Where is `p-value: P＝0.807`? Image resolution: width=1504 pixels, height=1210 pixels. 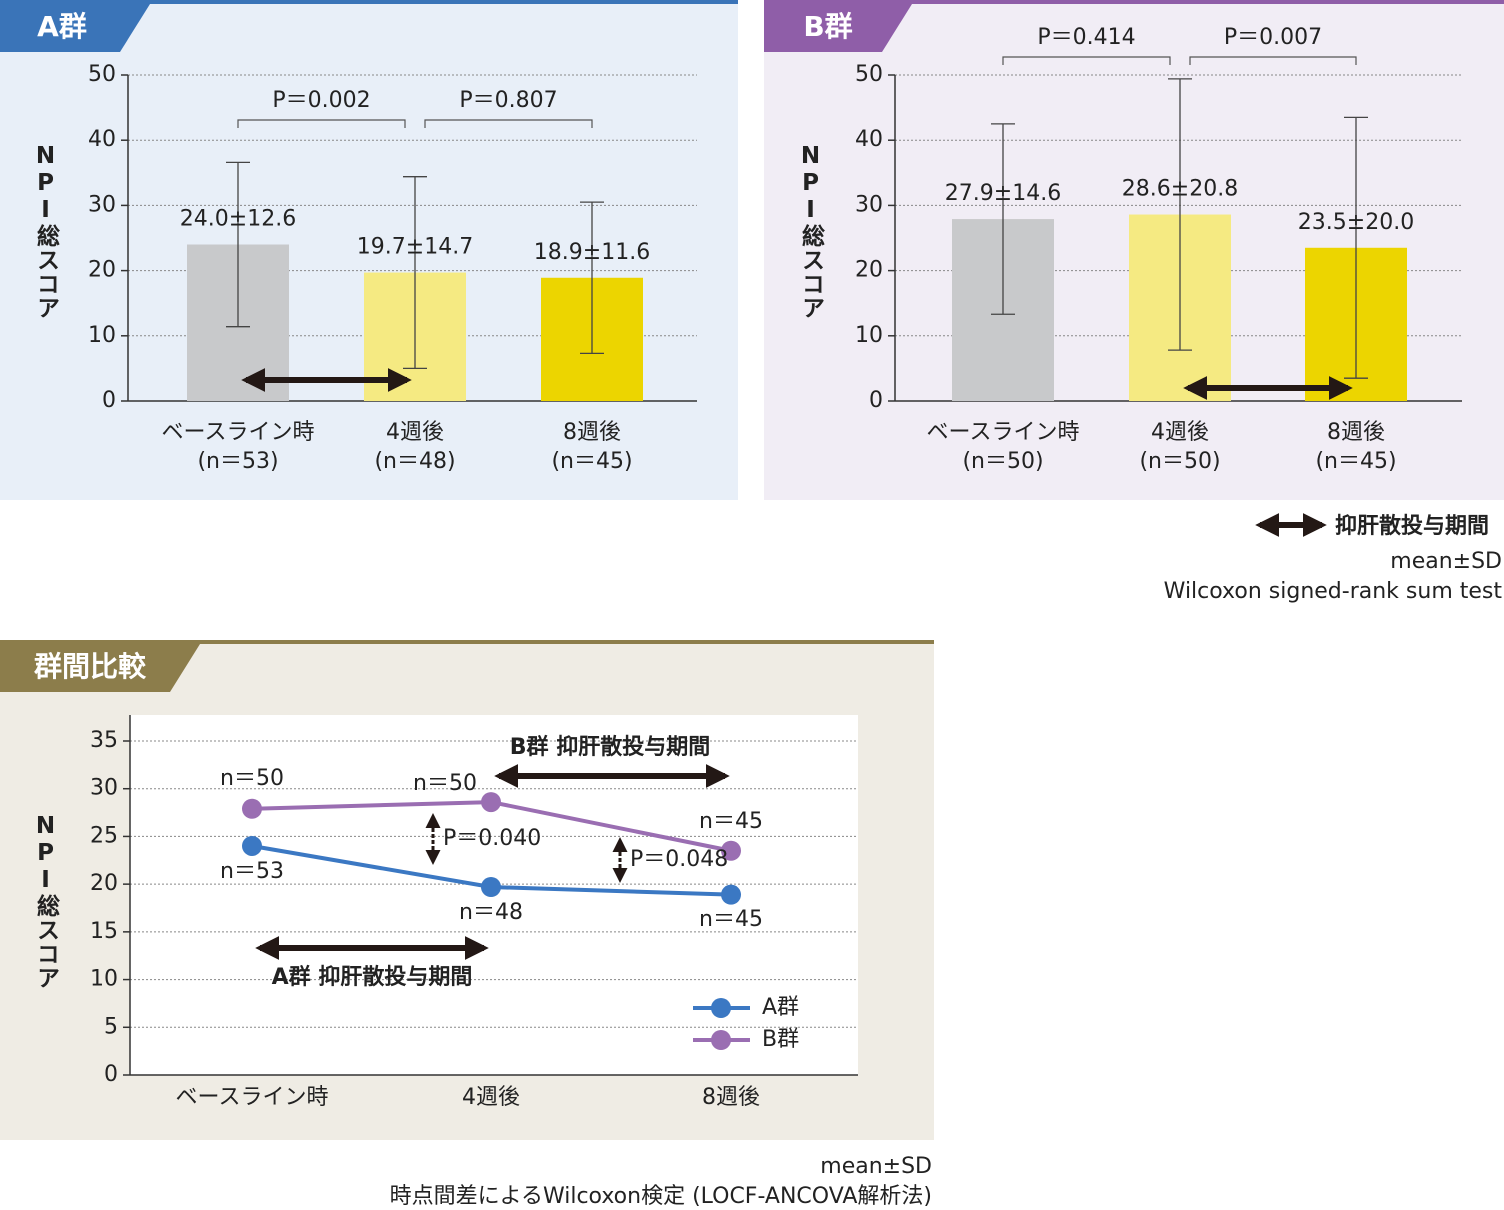 p-value: P＝0.807 is located at coordinates (508, 100).